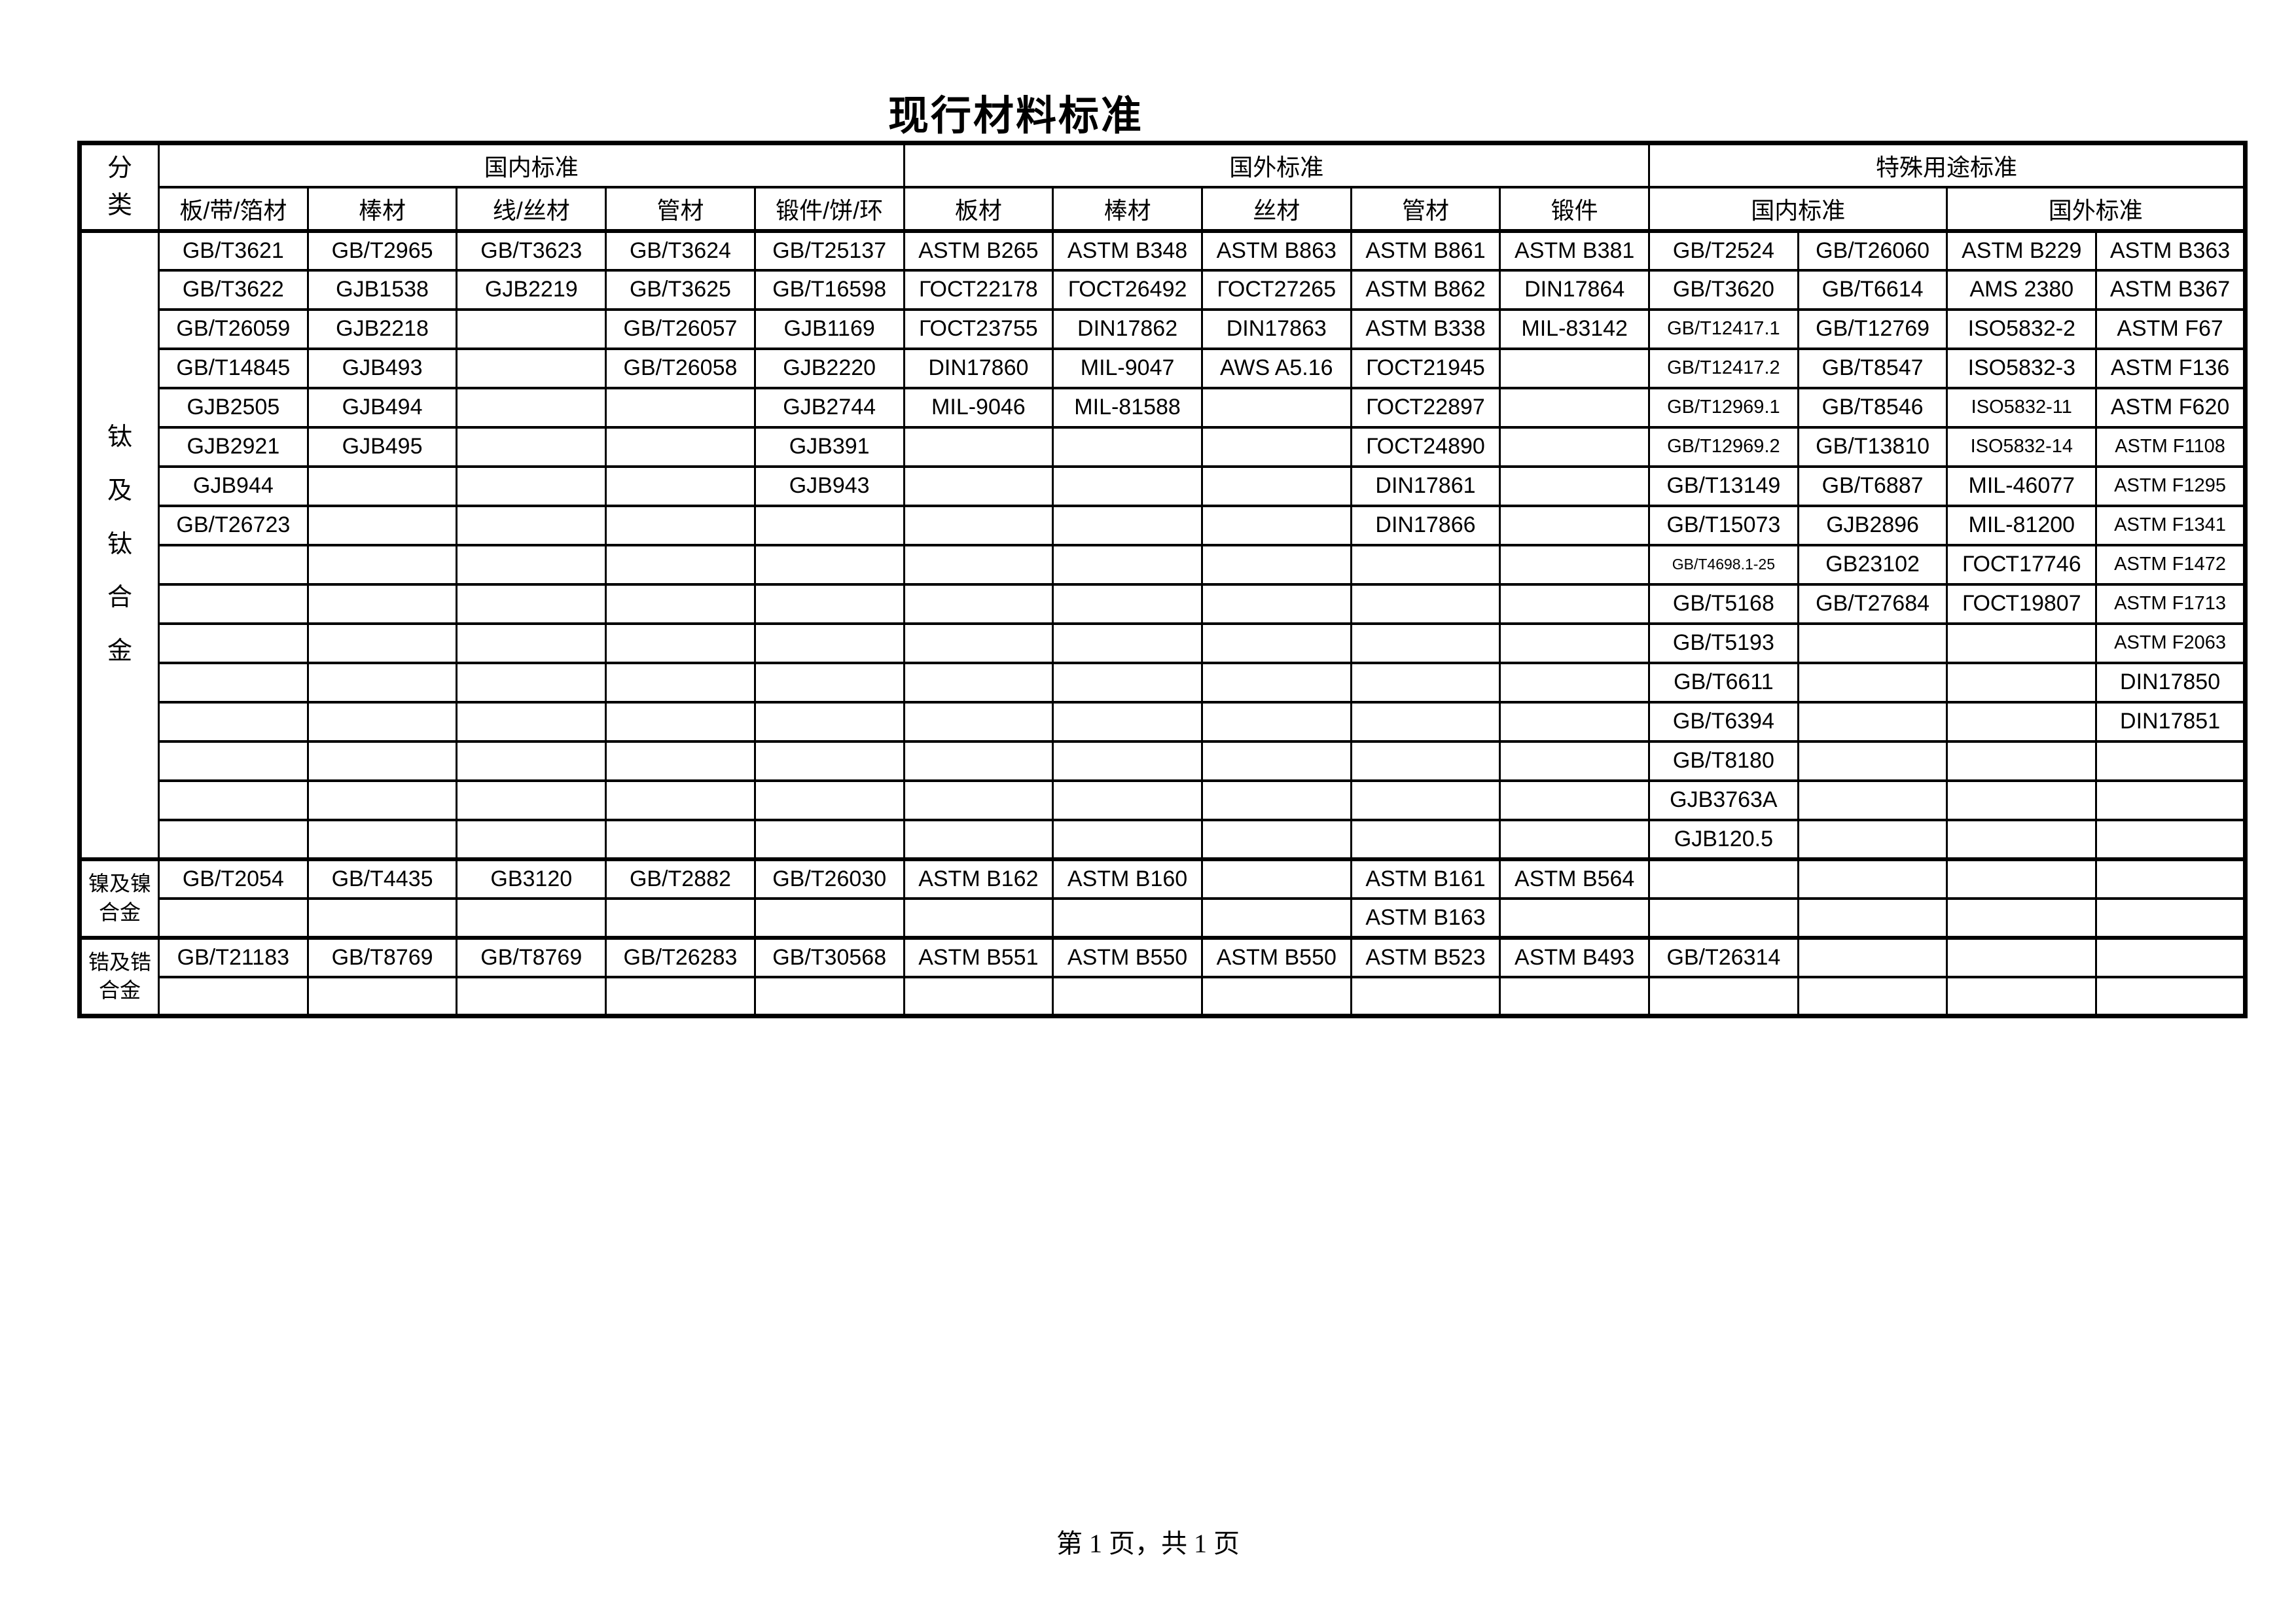 The image size is (2296, 1623). I want to click on table-cell: ASTM B381, so click(1575, 250).